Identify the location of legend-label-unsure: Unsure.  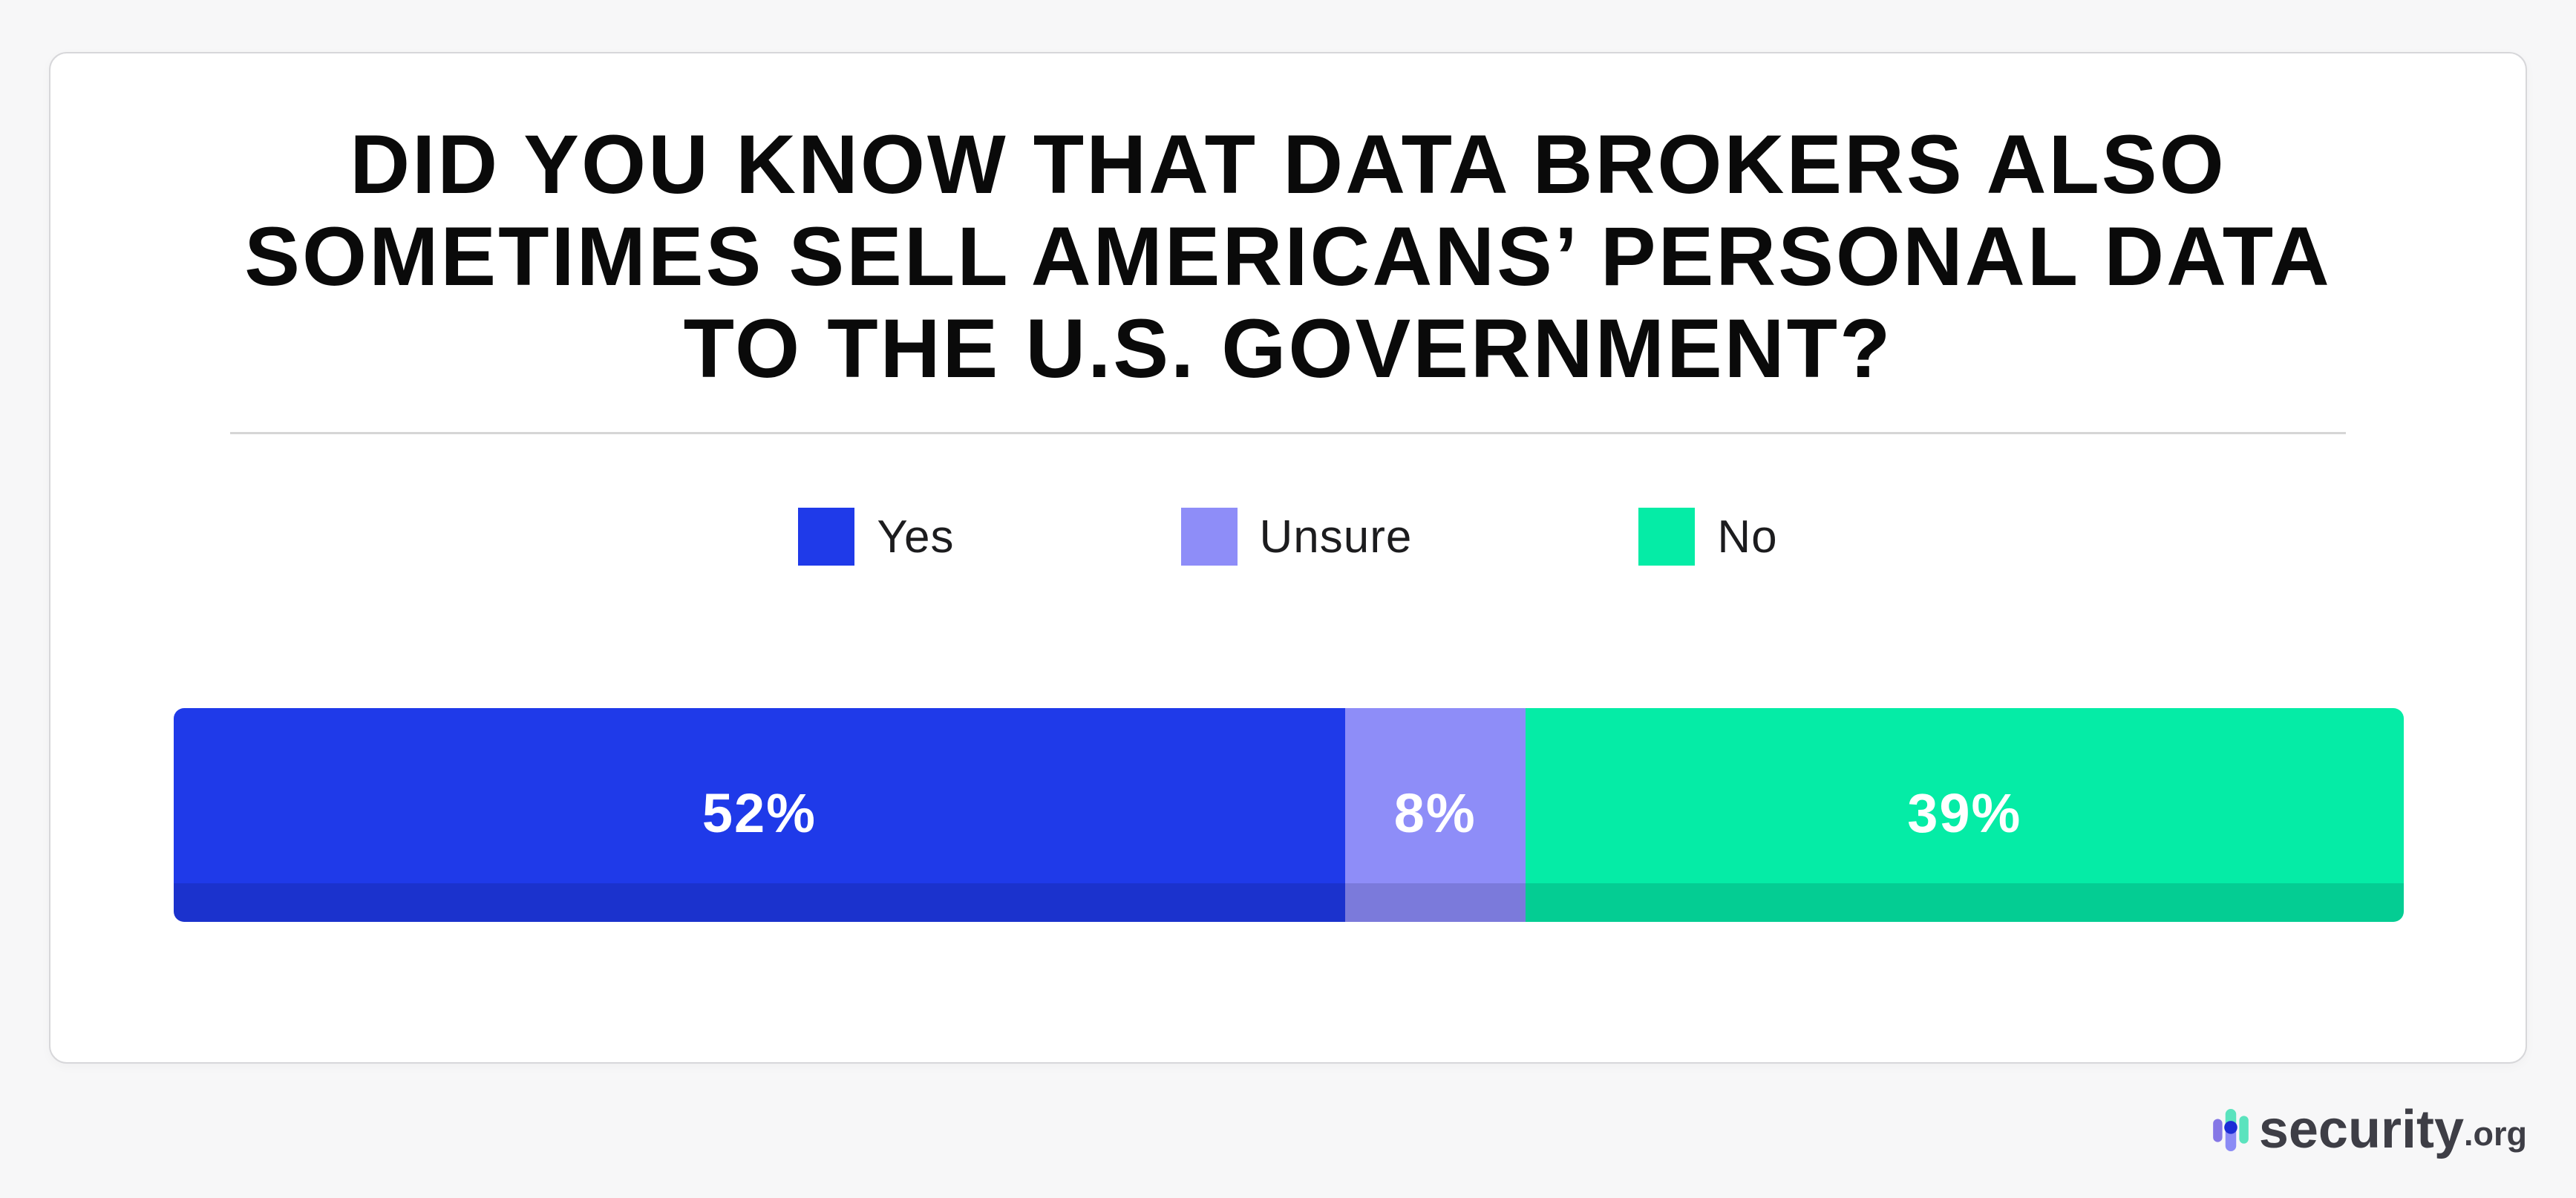
(1336, 537).